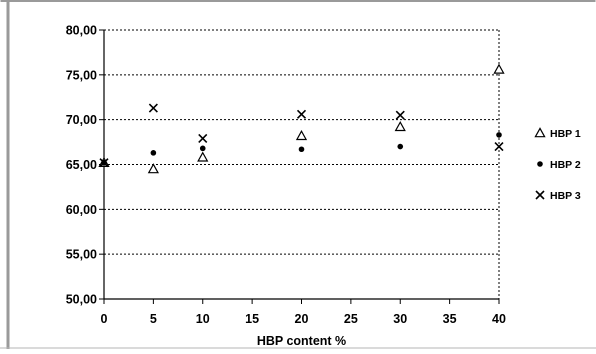 Image resolution: width=596 pixels, height=354 pixels. What do you see at coordinates (81, 75) in the screenshot?
I see `y-tick-label-5: 75,00` at bounding box center [81, 75].